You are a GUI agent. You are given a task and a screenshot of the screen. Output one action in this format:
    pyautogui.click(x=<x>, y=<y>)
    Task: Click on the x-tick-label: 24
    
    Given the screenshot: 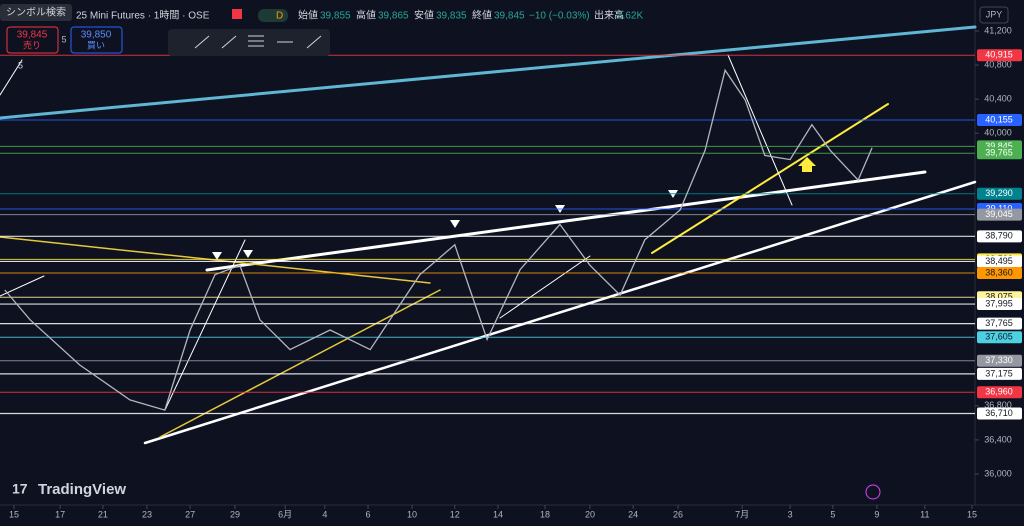 What is the action you would take?
    pyautogui.click(x=633, y=514)
    